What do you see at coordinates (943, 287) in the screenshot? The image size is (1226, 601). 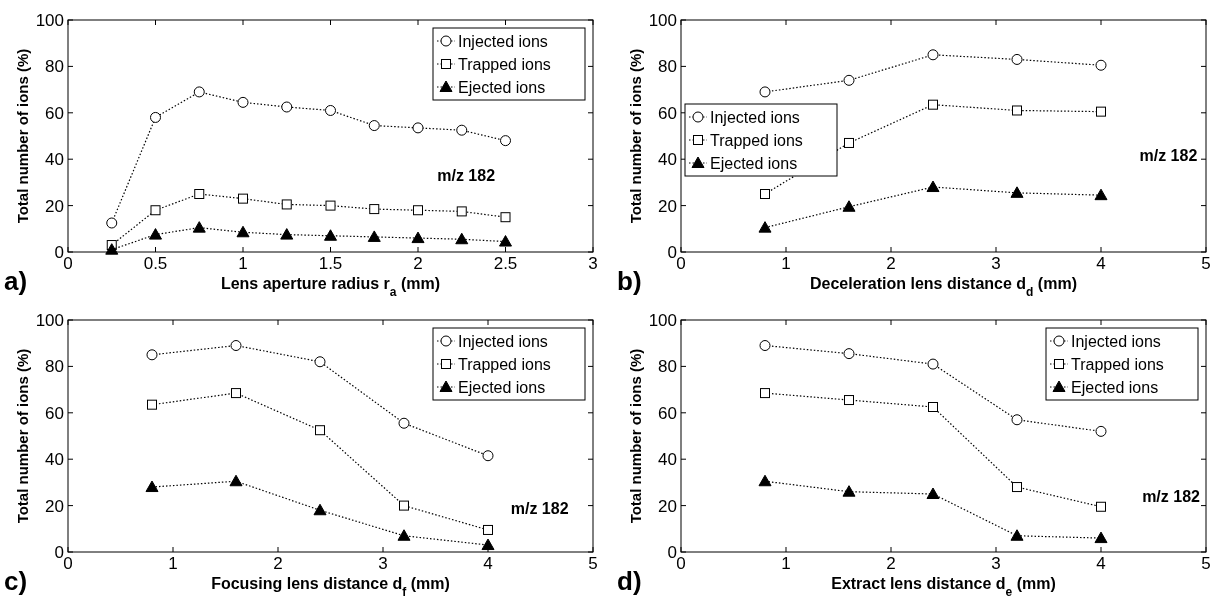 I see `x-axis-title: Deceleration lens distance d$_{d}$ (mm)` at bounding box center [943, 287].